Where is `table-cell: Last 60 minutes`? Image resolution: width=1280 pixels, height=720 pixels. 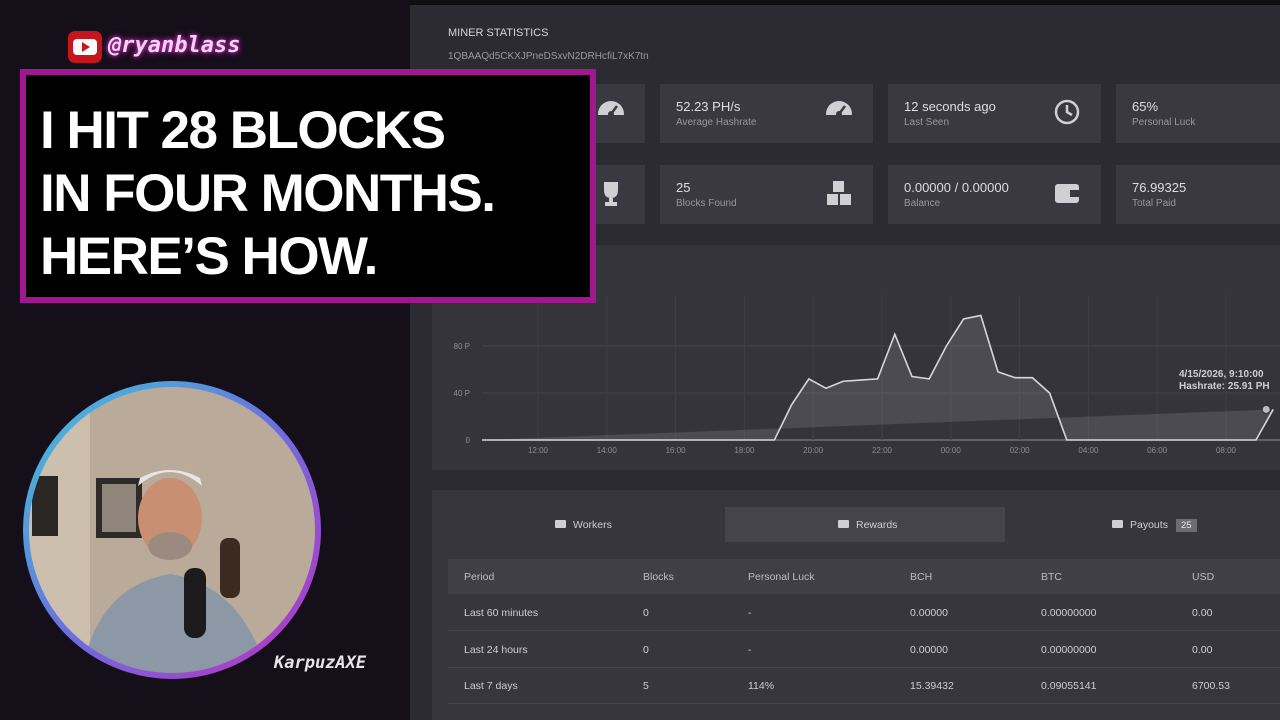 table-cell: Last 60 minutes is located at coordinates (501, 613).